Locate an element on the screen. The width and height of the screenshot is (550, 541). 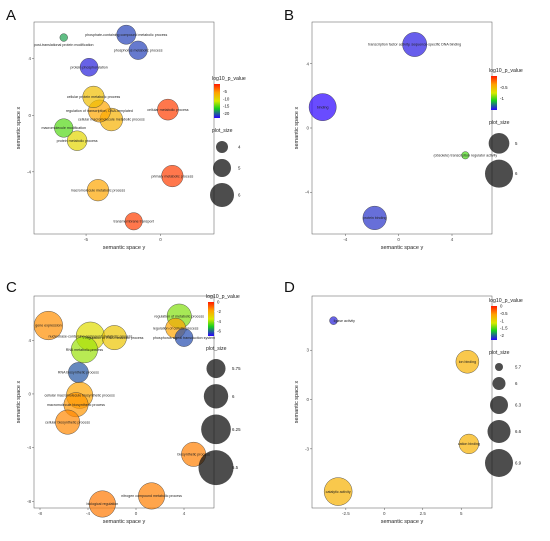
color-legend-tick: -0.5 is located at coordinates (504, 313).